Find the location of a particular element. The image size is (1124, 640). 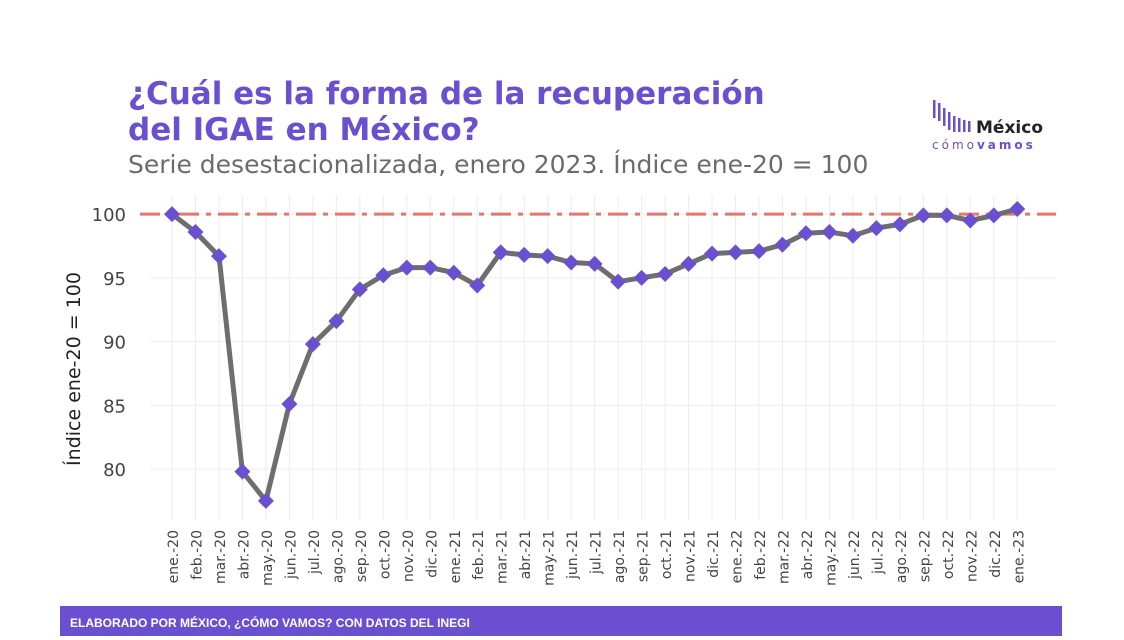

x-tick-label: nov.-20 is located at coordinates (409, 556).